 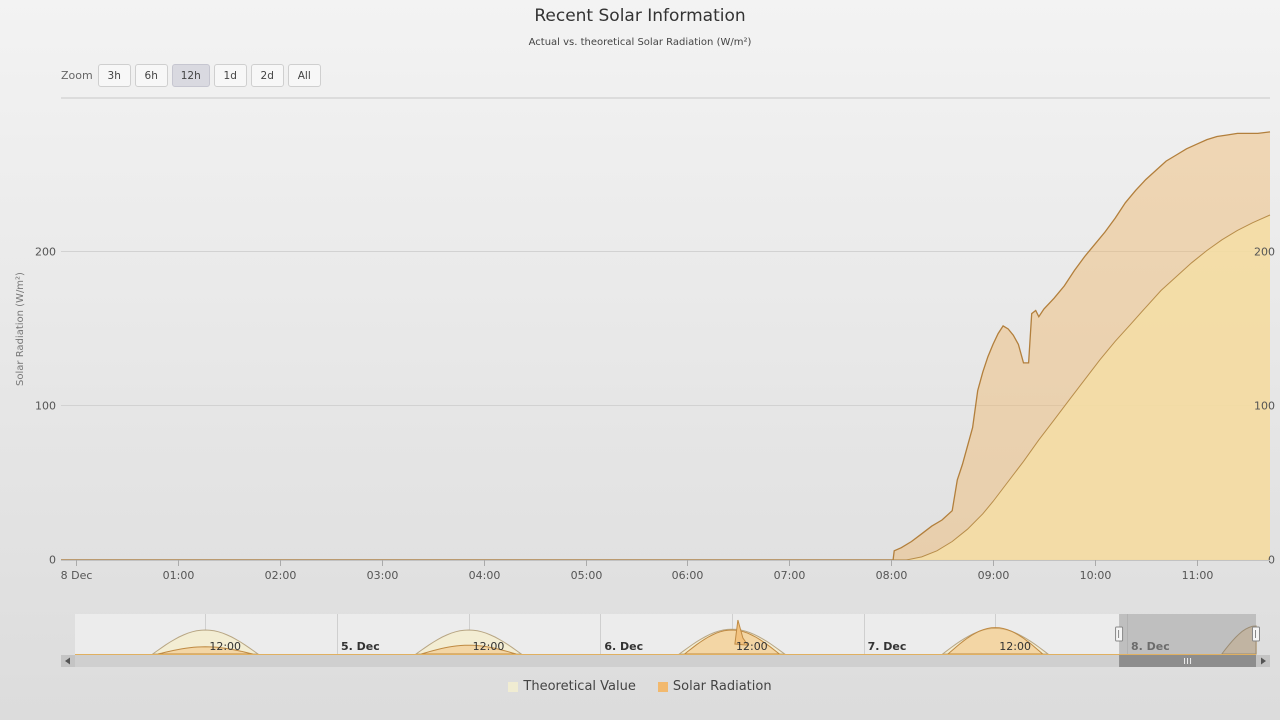 What do you see at coordinates (722, 686) in the screenshot?
I see `legend-label-solar: Solar Radiation` at bounding box center [722, 686].